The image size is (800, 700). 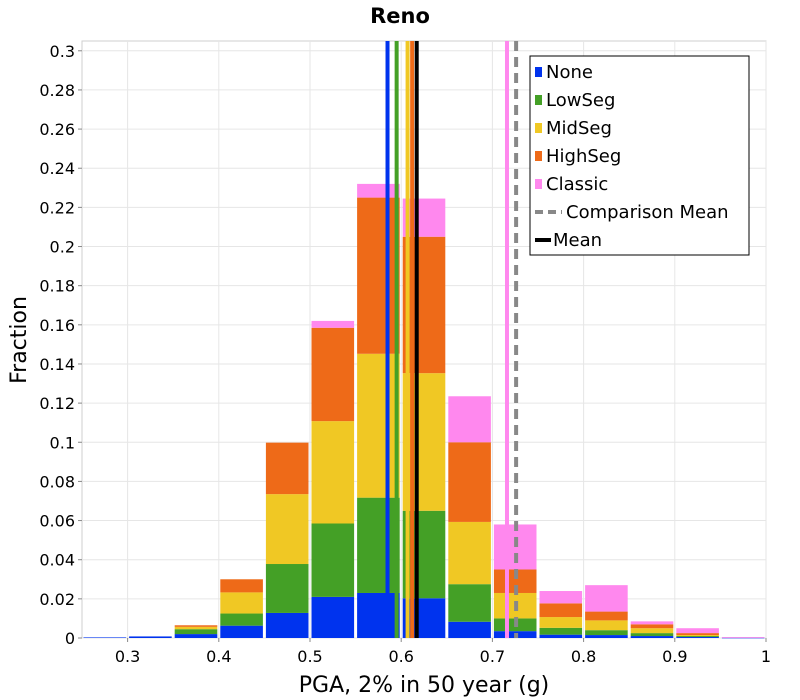 I want to click on chart-title: Reno, so click(x=400, y=16).